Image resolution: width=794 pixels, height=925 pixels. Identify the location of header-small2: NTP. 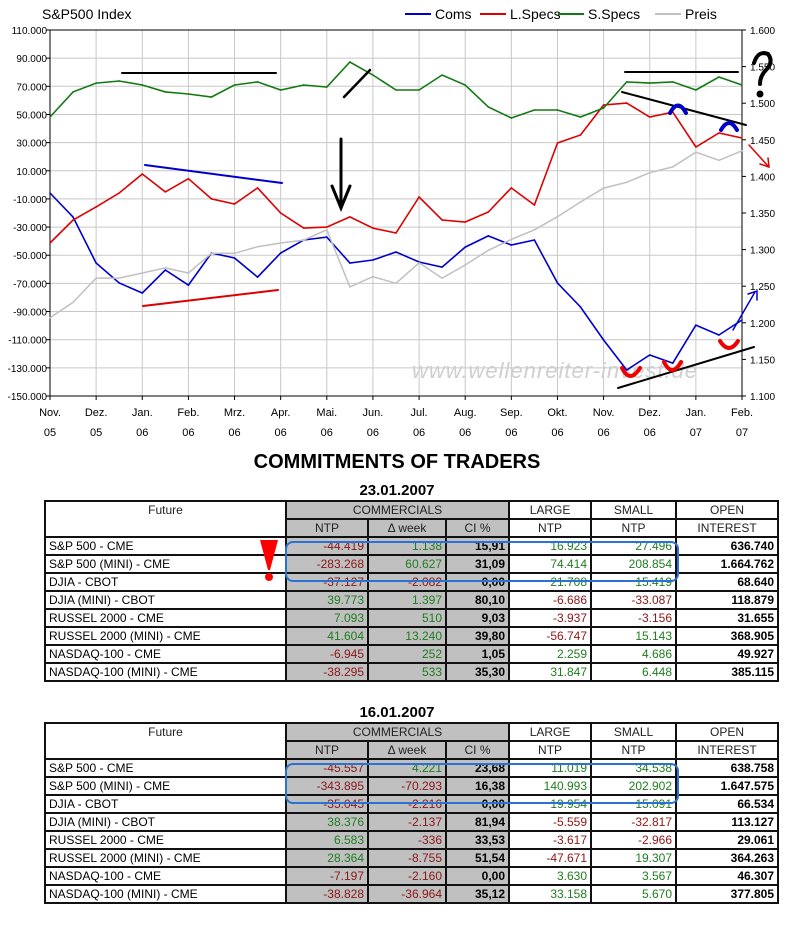
(634, 750).